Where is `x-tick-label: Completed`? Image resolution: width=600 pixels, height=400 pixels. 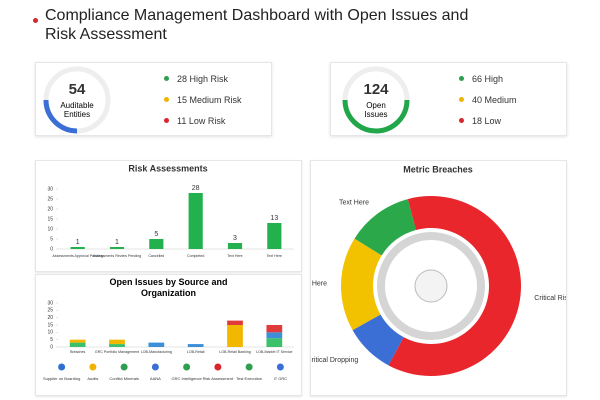
x-tick-label: Completed is located at coordinates (195, 256).